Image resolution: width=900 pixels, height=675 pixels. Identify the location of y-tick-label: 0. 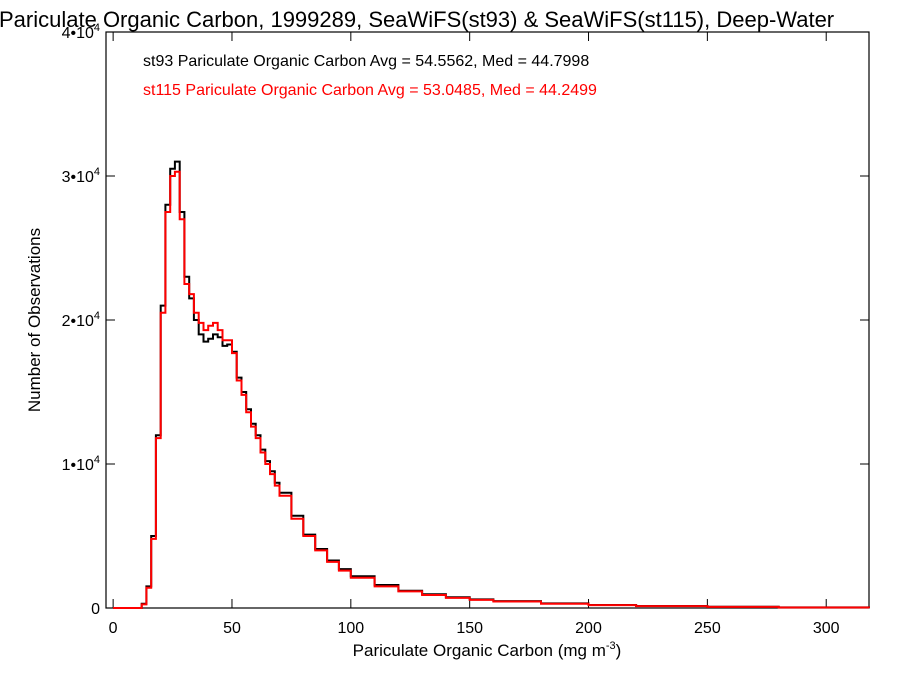
(95, 609).